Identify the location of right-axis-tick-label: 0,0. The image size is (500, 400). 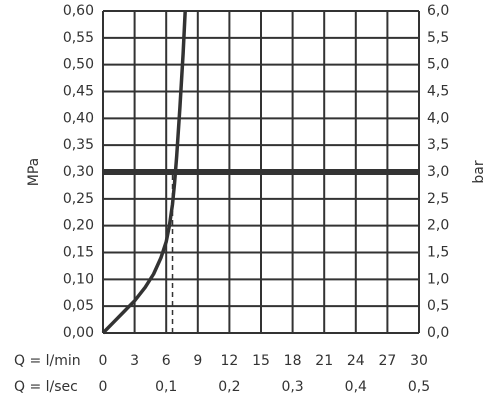
(438, 333).